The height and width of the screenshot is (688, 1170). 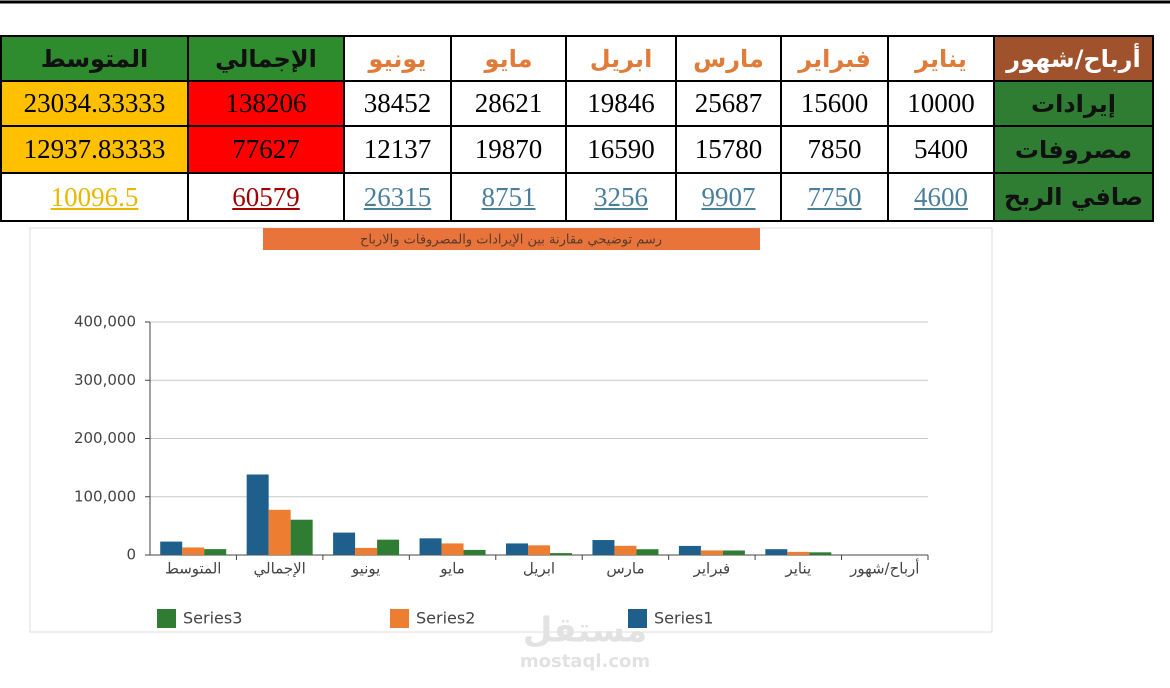 What do you see at coordinates (834, 197) in the screenshot?
I see `value-cell: 7750` at bounding box center [834, 197].